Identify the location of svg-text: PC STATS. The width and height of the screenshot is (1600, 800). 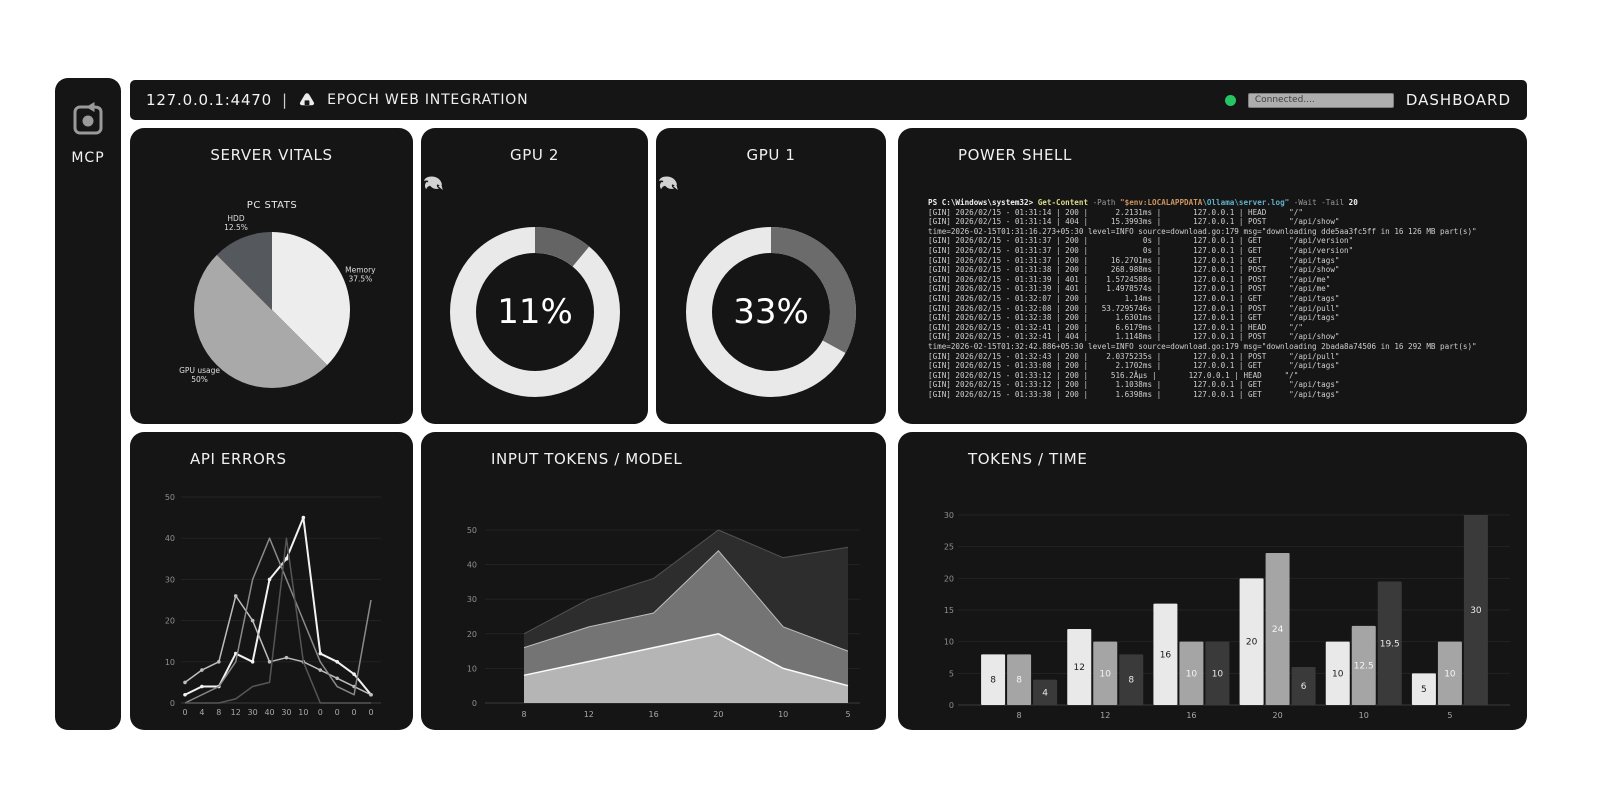
(272, 205).